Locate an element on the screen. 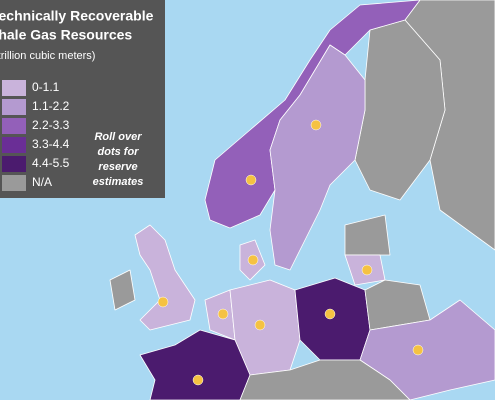  legend-label: 2.2-3.3 is located at coordinates (51, 125).